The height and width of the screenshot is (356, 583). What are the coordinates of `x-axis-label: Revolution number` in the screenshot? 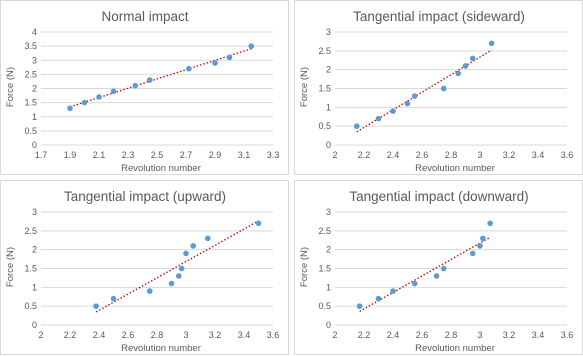 It's located at (455, 168).